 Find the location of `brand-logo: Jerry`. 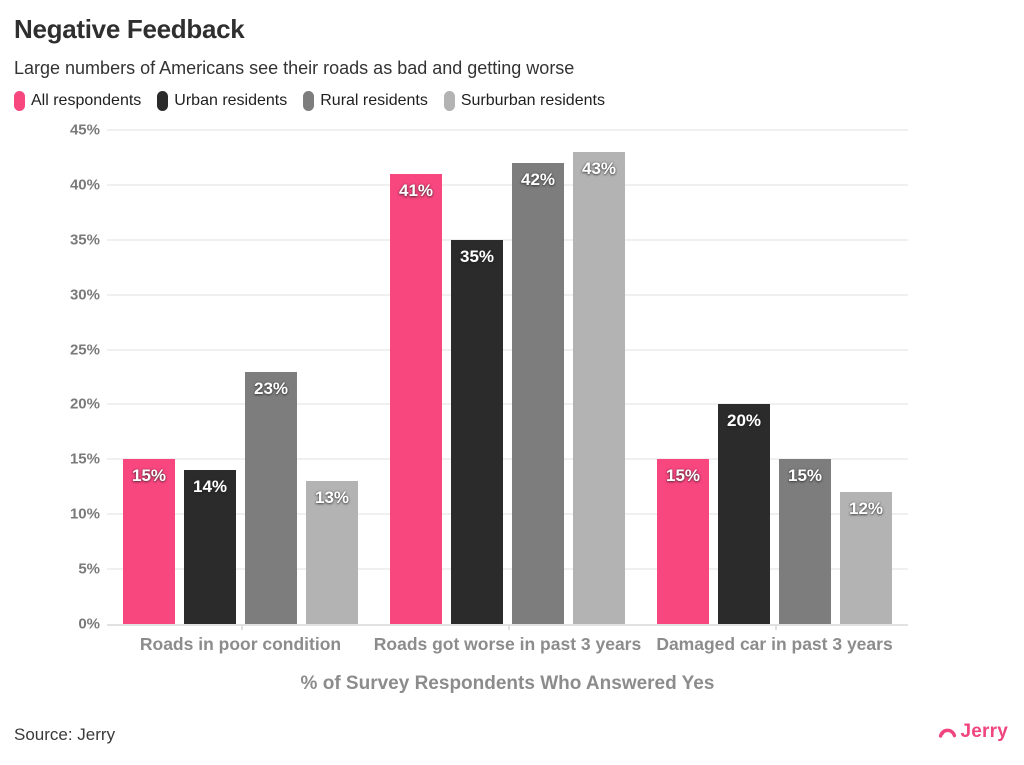

brand-logo: Jerry is located at coordinates (973, 732).